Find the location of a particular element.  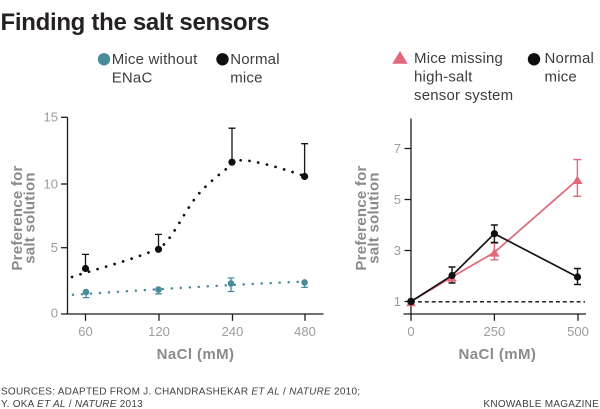

svg-text: 7 is located at coordinates (397, 148).